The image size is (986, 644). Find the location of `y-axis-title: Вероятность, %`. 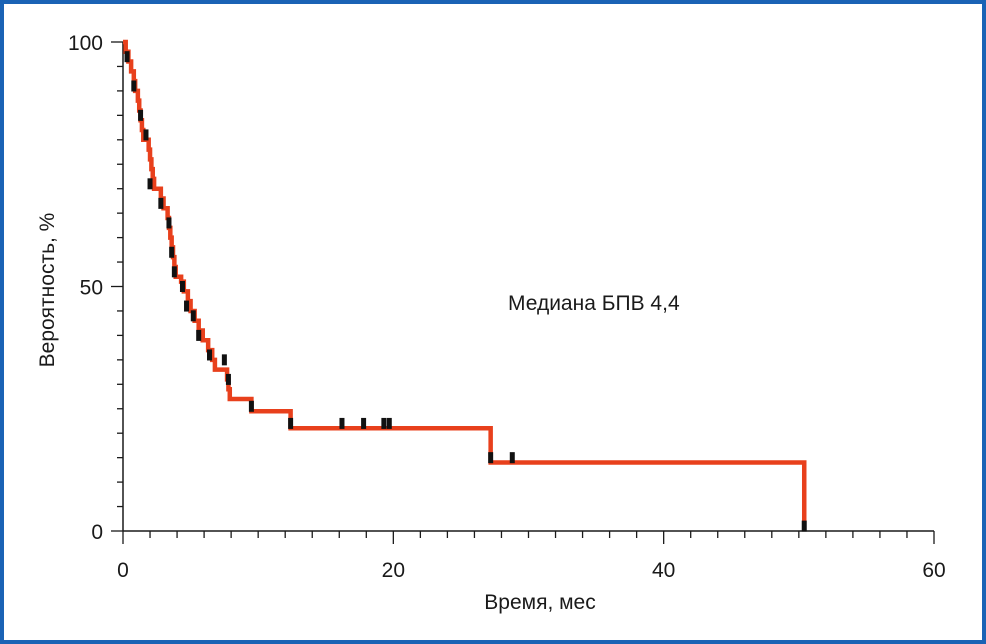

y-axis-title: Вероятность, % is located at coordinates (47, 290).